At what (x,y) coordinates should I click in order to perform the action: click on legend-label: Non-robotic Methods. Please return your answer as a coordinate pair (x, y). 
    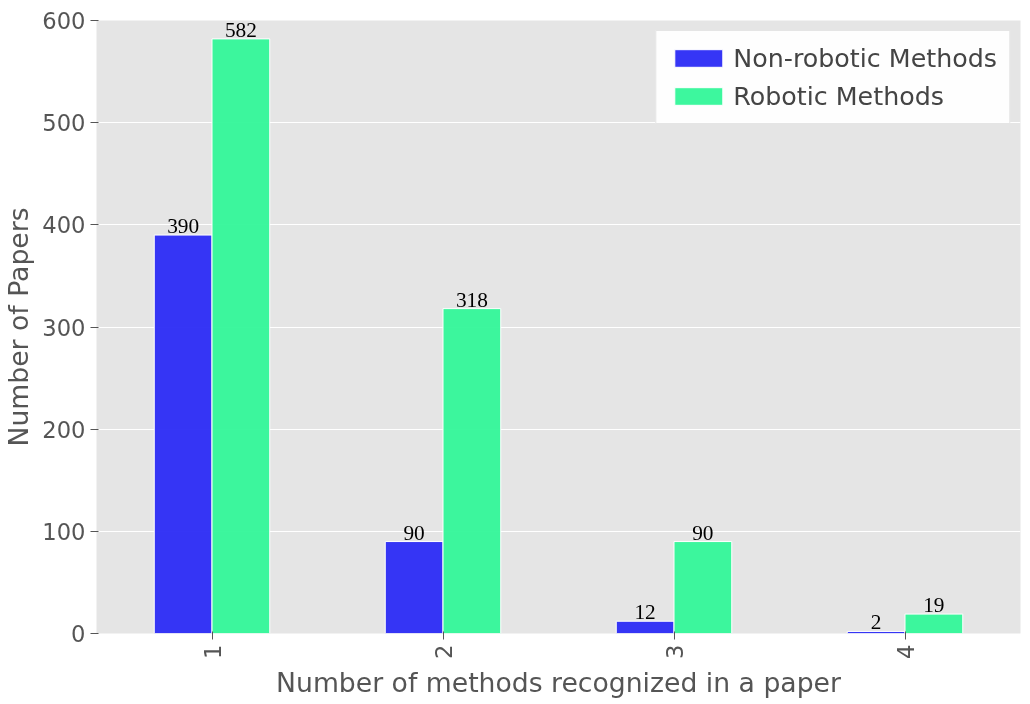
    Looking at the image, I should click on (865, 58).